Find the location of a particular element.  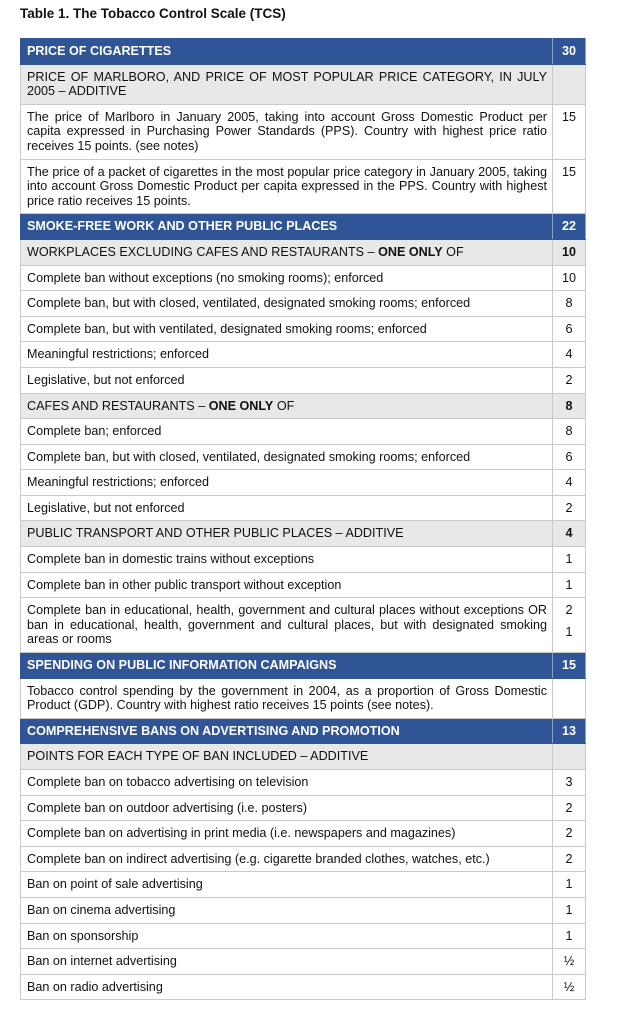

points-cell: 6 is located at coordinates (569, 457).